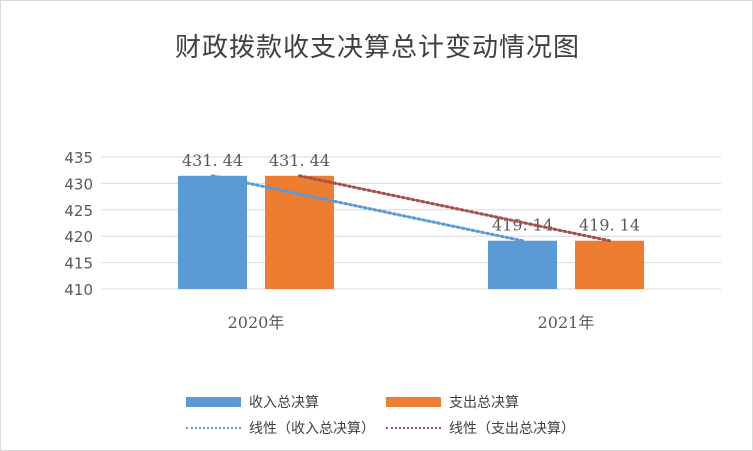 Image resolution: width=753 pixels, height=451 pixels. I want to click on x-tick-label: 2021年, so click(566, 322).